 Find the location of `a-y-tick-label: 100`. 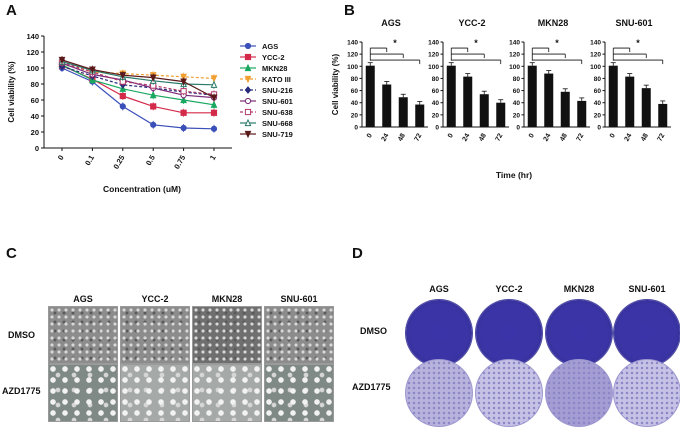

a-y-tick-label: 100 is located at coordinates (32, 68).